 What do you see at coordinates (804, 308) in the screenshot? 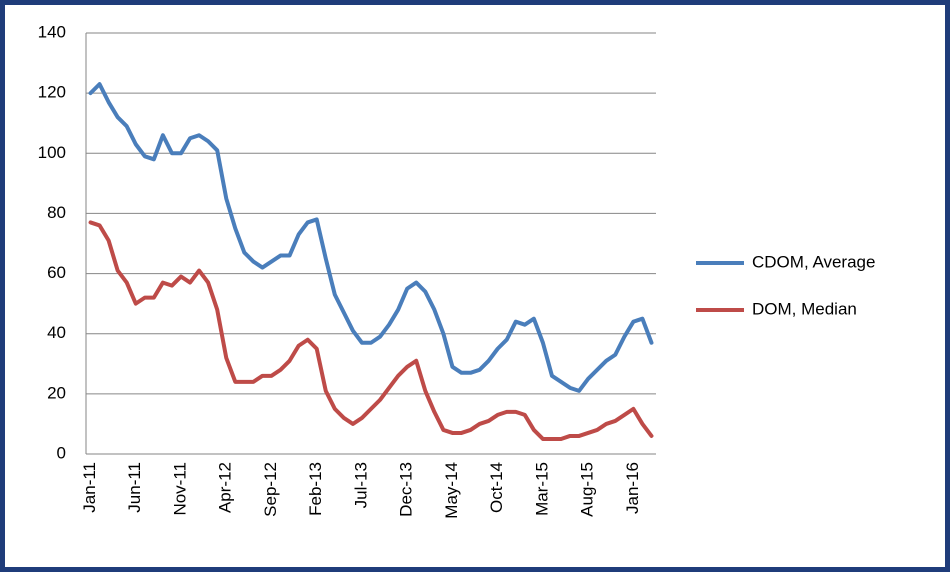
I see `legend-label: DOM, Median` at bounding box center [804, 308].